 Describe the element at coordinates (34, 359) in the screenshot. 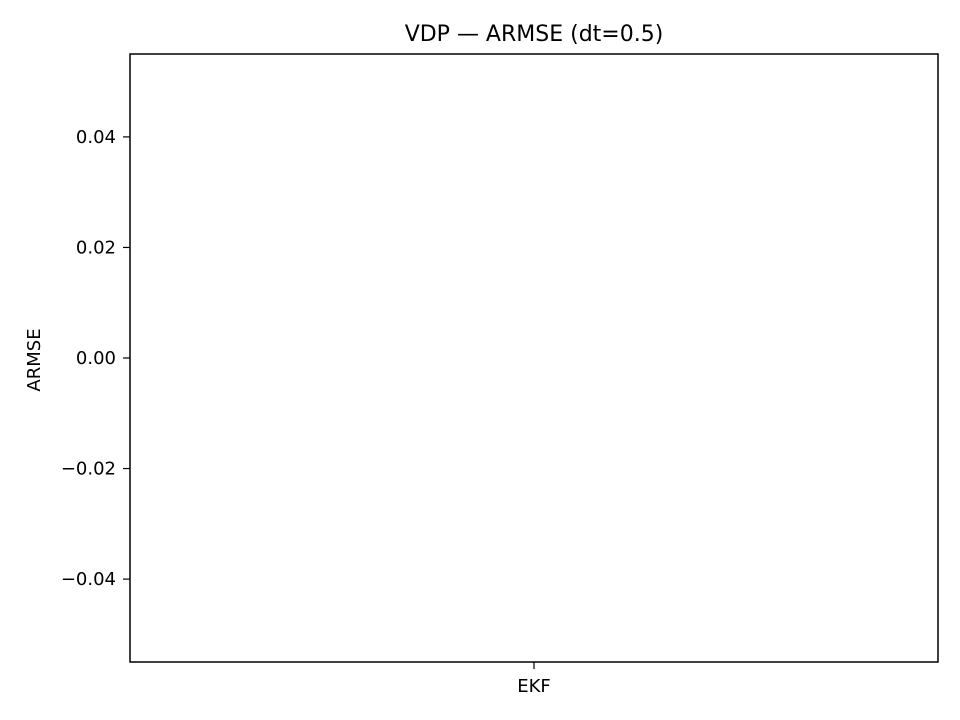

I see `y-axis-label: ARMSE` at that location.